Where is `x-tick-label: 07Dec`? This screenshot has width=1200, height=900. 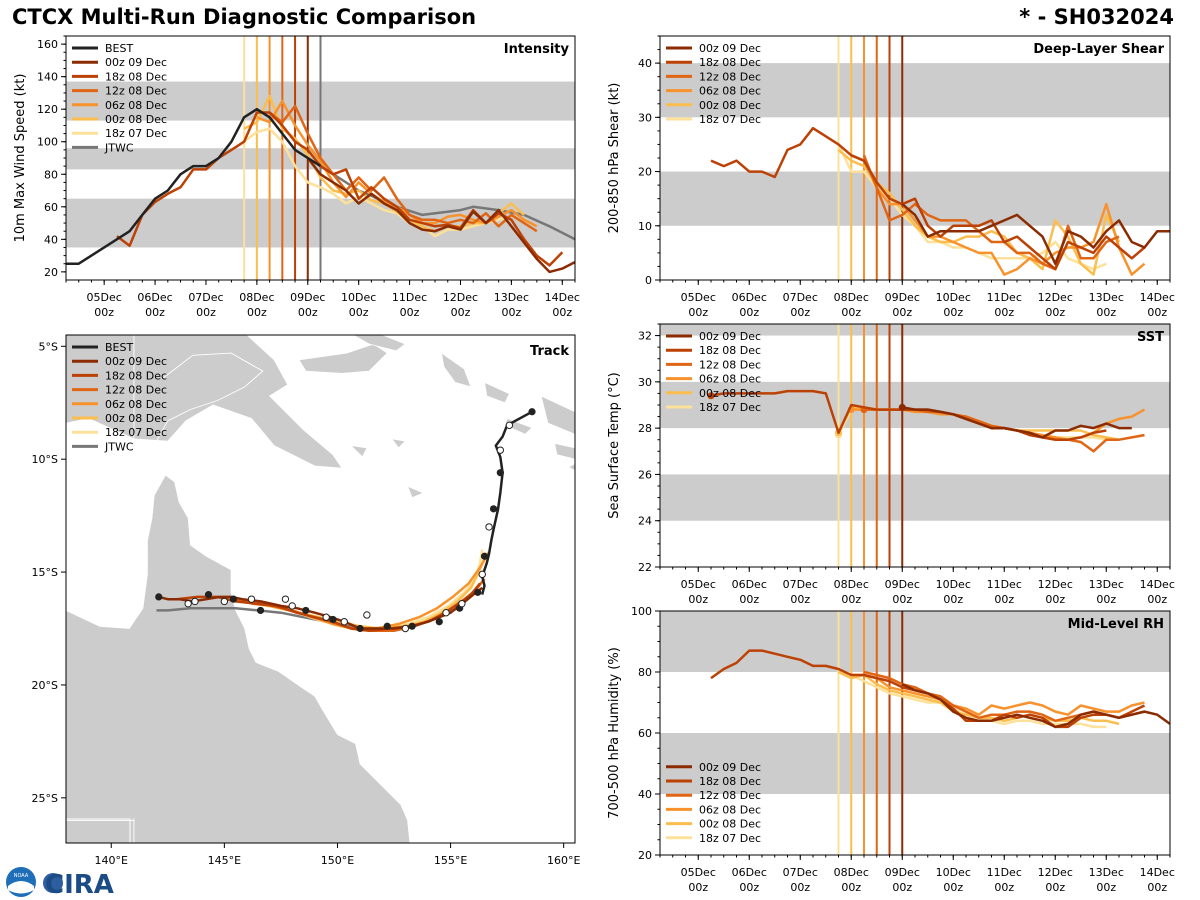
x-tick-label: 07Dec is located at coordinates (205, 297).